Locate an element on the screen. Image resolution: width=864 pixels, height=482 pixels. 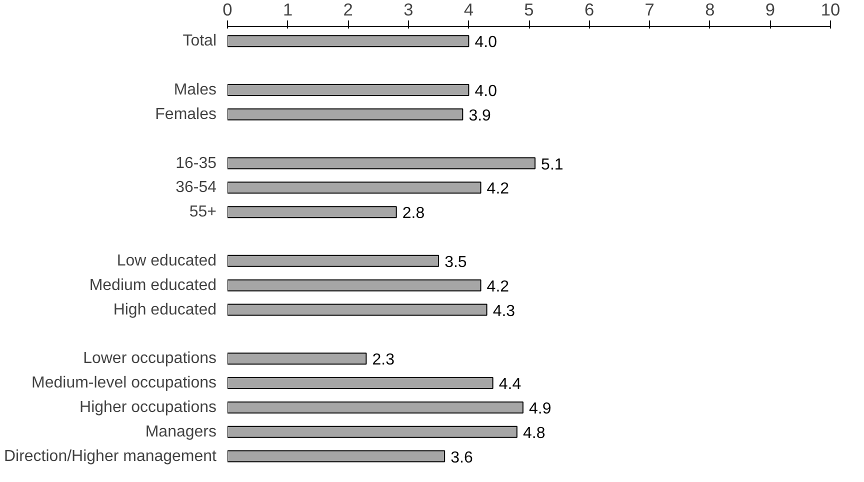
y-tick-label: 16-35 is located at coordinates (196, 163).